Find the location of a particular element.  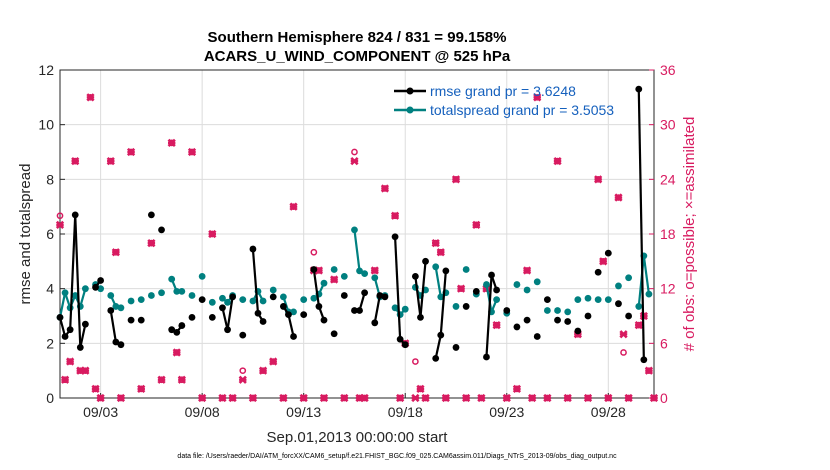

legend-rmse-marker is located at coordinates (410, 91).